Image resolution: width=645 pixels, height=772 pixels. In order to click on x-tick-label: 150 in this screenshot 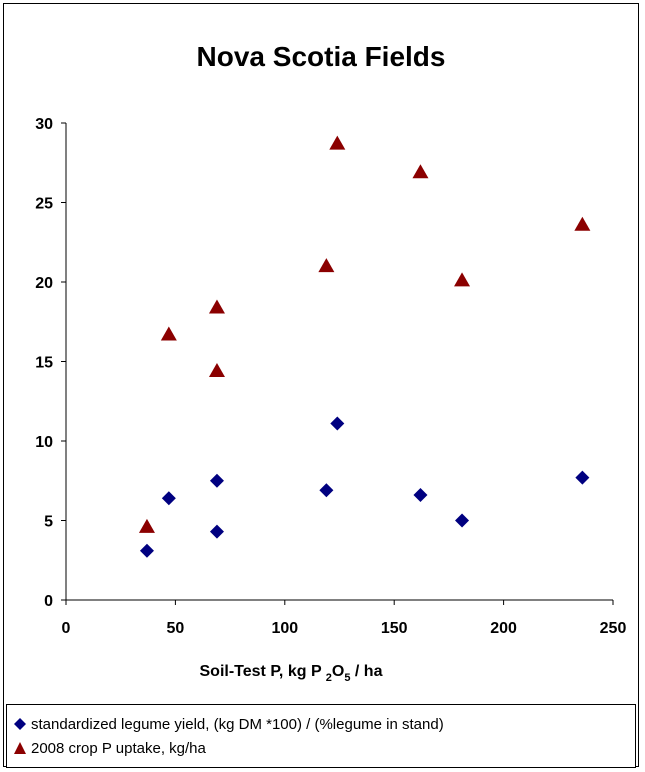, I will do `click(394, 628)`.